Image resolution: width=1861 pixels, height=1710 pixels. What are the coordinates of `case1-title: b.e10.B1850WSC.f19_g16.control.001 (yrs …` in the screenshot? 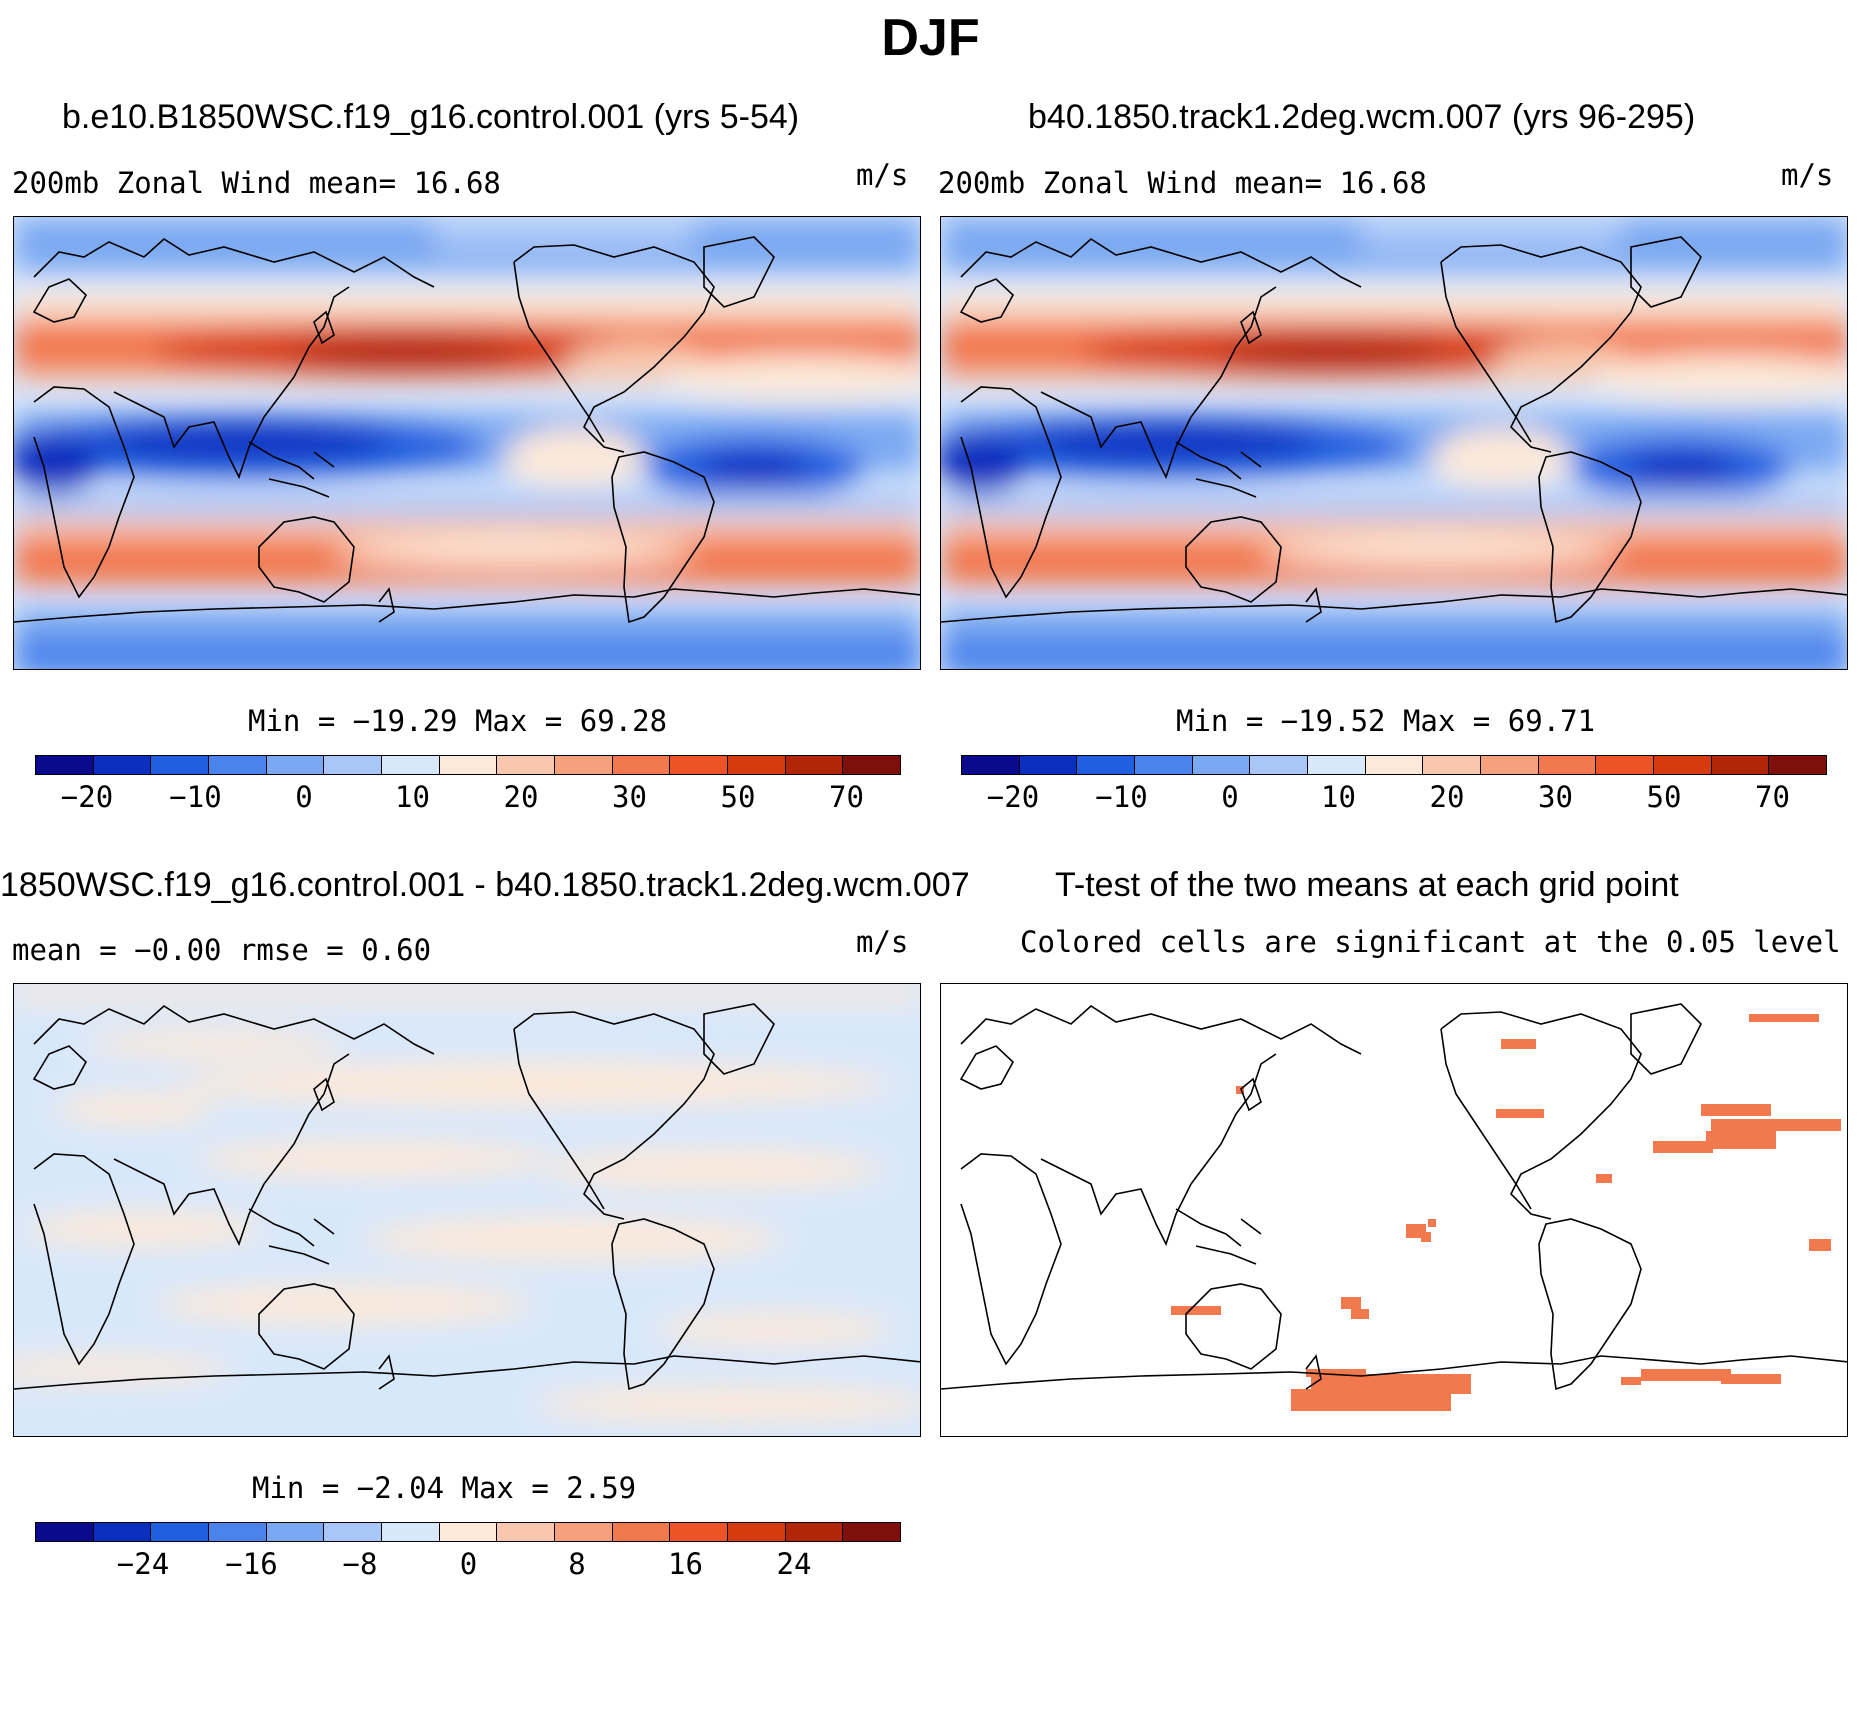 It's located at (431, 117).